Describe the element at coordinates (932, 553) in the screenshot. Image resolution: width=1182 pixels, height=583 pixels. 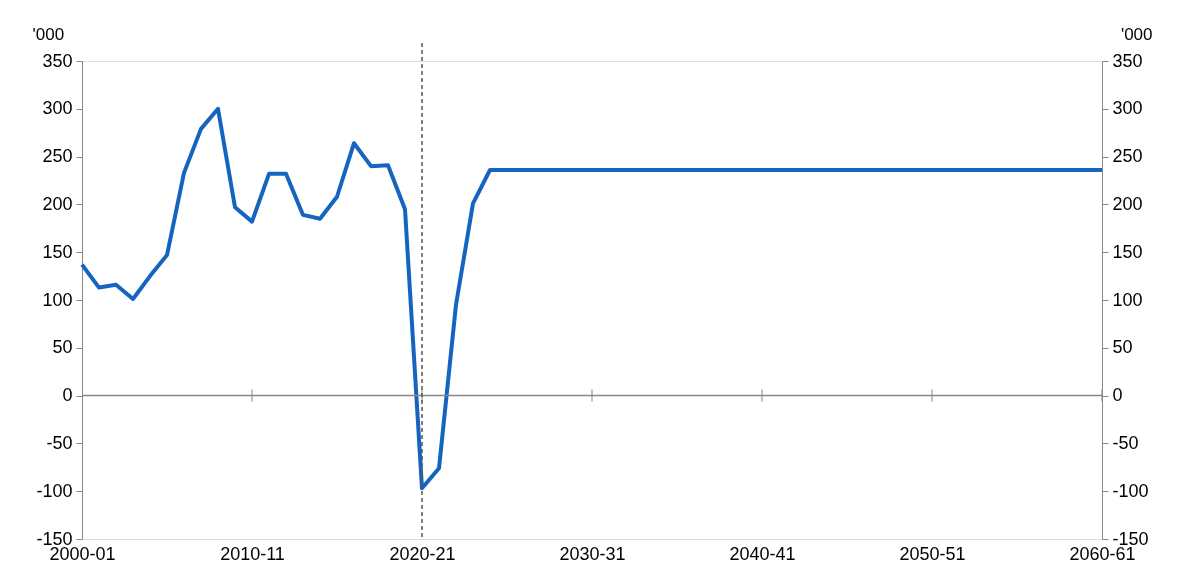
I see `x-tick-label: 2050-51` at that location.